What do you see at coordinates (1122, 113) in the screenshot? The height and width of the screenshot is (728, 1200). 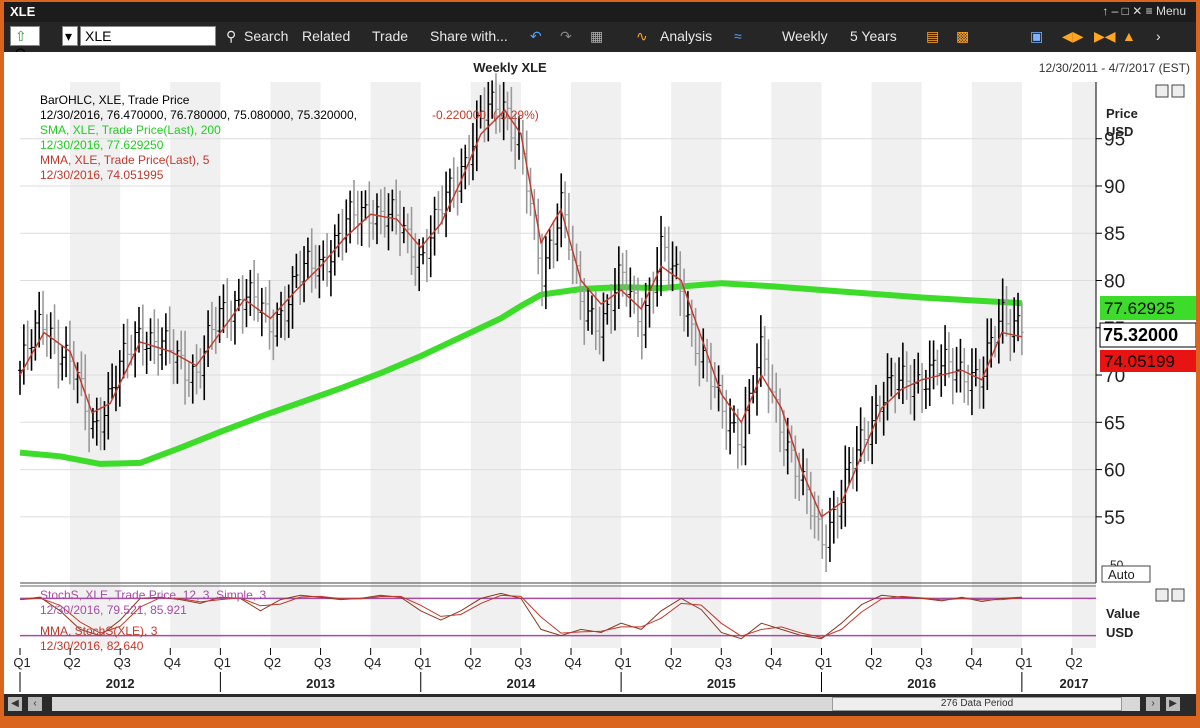 I see `price-axis-title: Price` at bounding box center [1122, 113].